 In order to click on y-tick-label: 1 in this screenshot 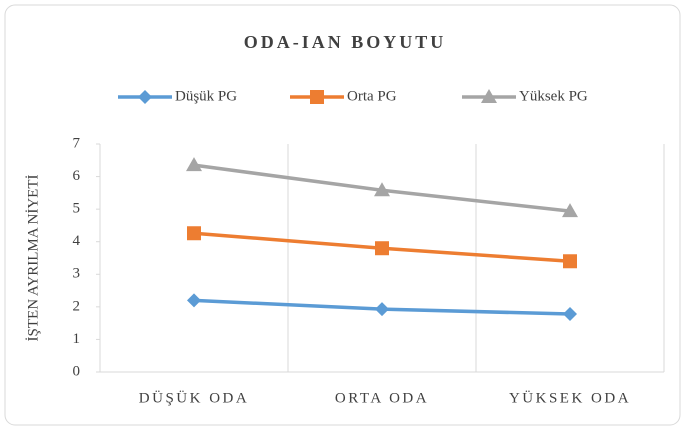, I will do `click(77, 339)`.